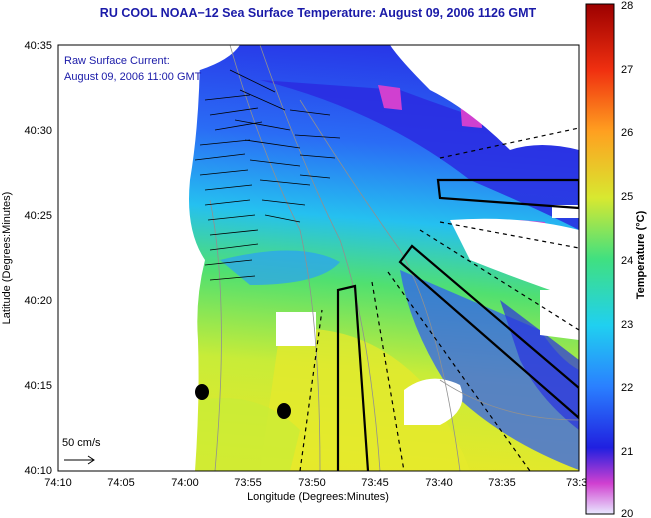 This screenshot has width=651, height=518. What do you see at coordinates (318, 497) in the screenshot?
I see `x-axis-label: Longitude (Degrees:Minutes)` at bounding box center [318, 497].